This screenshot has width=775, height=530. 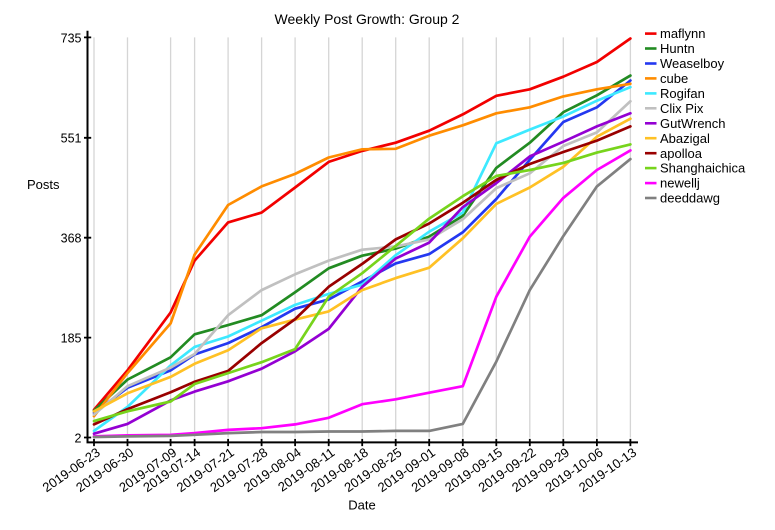 What do you see at coordinates (677, 48) in the screenshot?
I see `svg-text: Huntn` at bounding box center [677, 48].